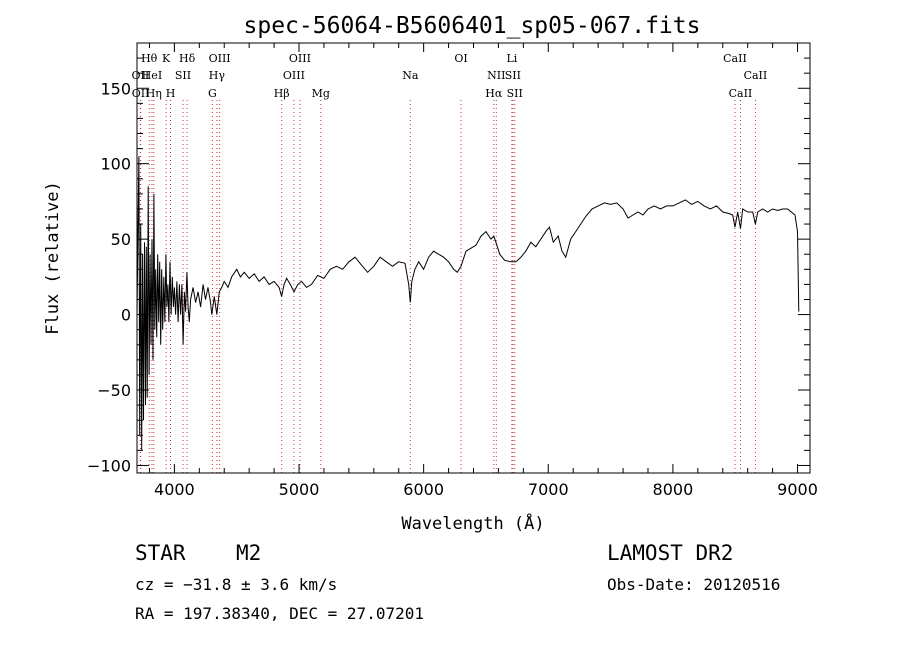 This screenshot has height=650, width=900. Describe the element at coordinates (236, 584) in the screenshot. I see `redshift-info: cz = −31.8 ± 3.6 km/s` at that location.